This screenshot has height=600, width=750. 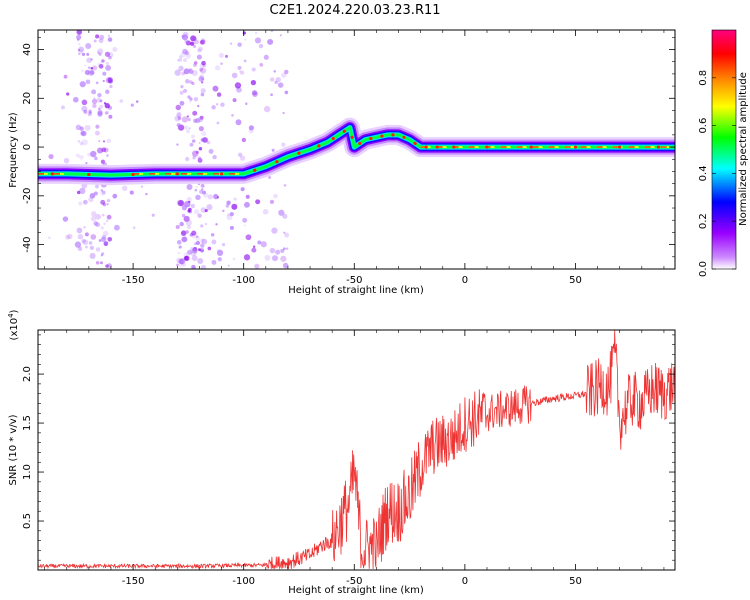 I want to click on spectrogram-y-tick-label: 40, so click(x=27, y=49).